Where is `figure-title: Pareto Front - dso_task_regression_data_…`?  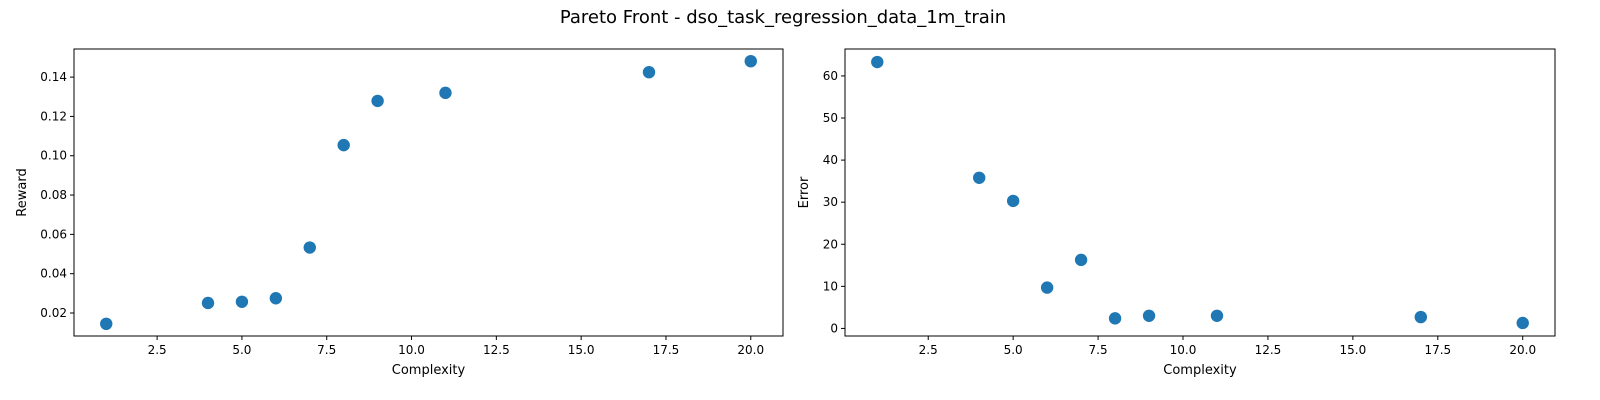
figure-title: Pareto Front - dso_task_regression_data_… is located at coordinates (783, 17).